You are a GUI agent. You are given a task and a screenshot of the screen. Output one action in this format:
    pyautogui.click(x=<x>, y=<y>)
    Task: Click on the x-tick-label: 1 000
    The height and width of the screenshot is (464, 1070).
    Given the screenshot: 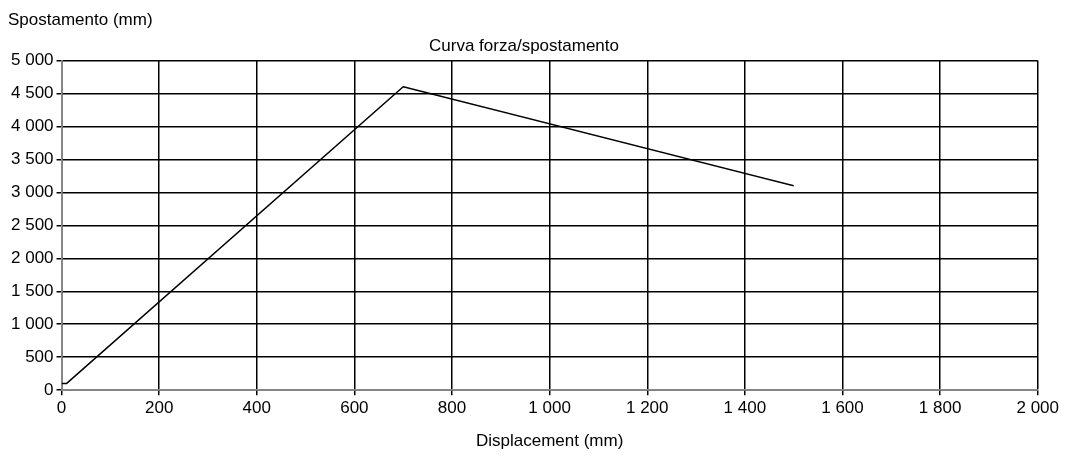 What is the action you would take?
    pyautogui.click(x=549, y=408)
    